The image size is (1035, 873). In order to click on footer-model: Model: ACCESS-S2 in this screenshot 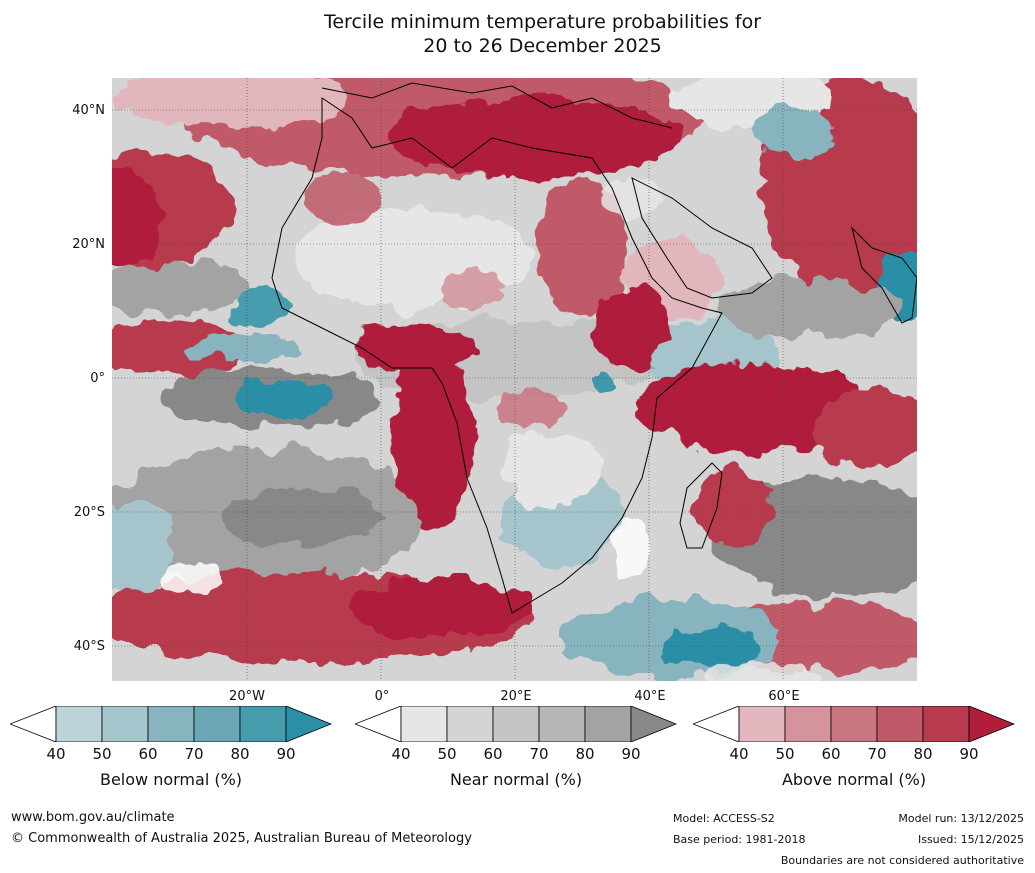, I will do `click(724, 818)`.